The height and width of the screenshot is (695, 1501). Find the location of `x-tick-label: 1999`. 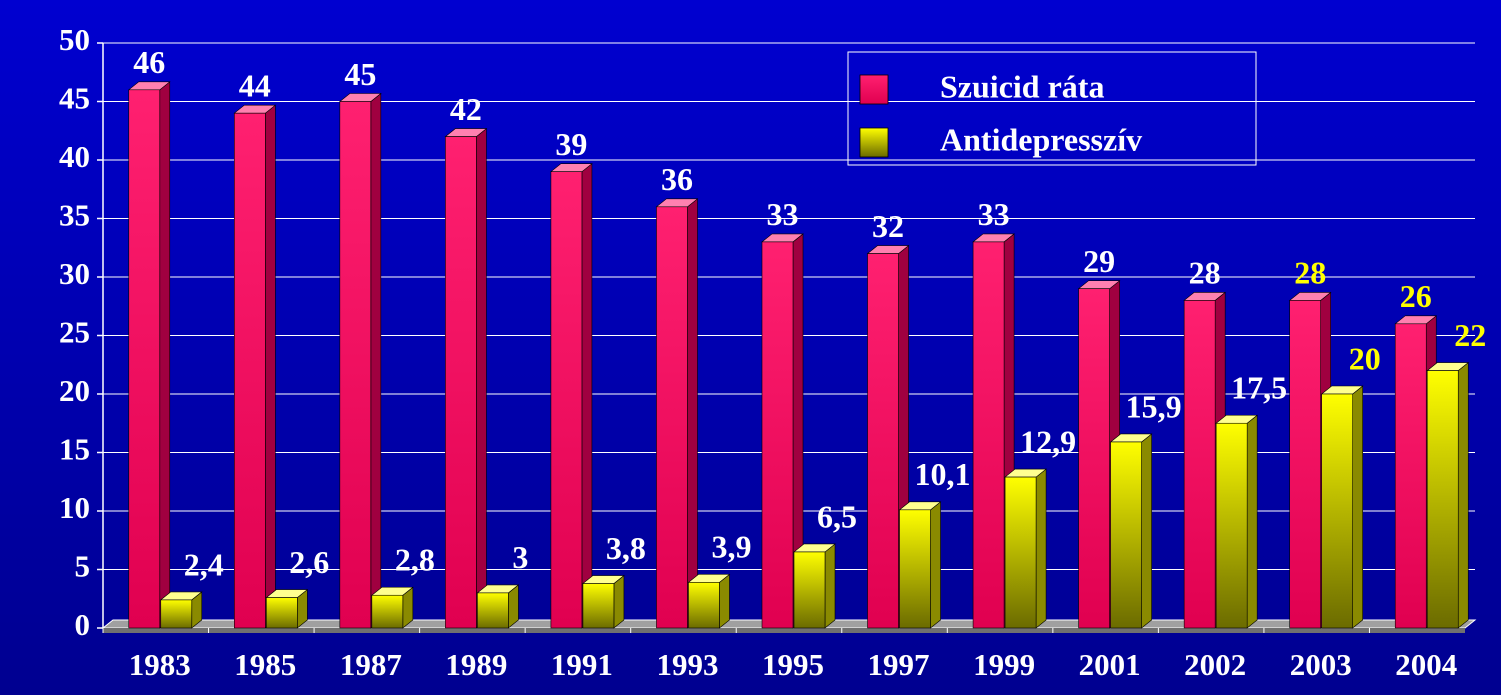

x-tick-label: 1999 is located at coordinates (1004, 664).